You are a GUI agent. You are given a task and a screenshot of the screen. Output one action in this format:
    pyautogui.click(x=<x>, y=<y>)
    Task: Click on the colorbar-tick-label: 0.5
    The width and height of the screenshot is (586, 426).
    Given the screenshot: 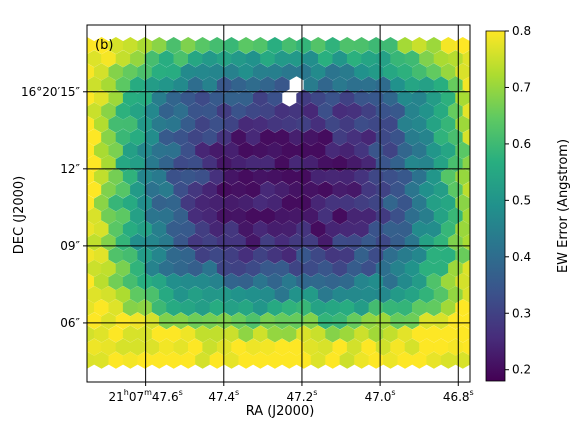 What is the action you would take?
    pyautogui.click(x=521, y=200)
    